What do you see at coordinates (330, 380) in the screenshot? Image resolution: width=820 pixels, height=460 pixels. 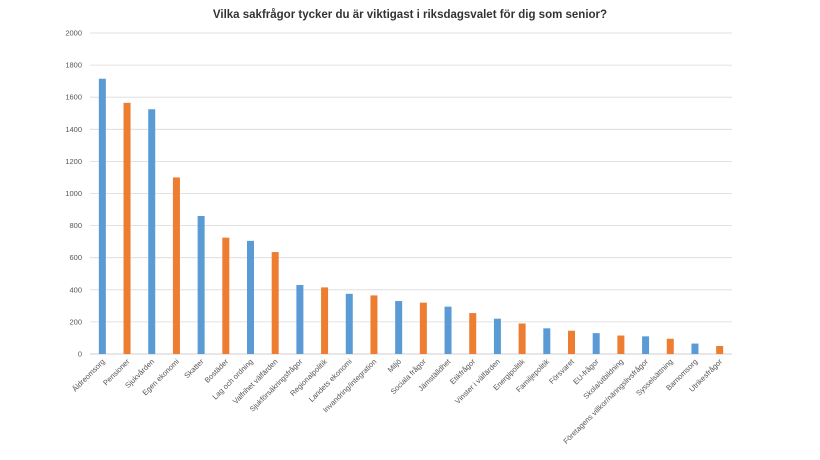 I see `x-tick-label: Landets ekonomi` at bounding box center [330, 380].